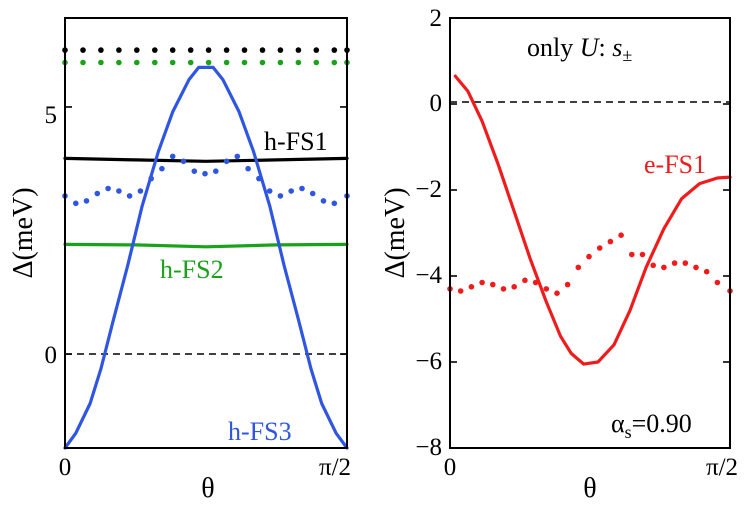  Describe the element at coordinates (436, 103) in the screenshot. I see `right-ytick-label: 0` at that location.